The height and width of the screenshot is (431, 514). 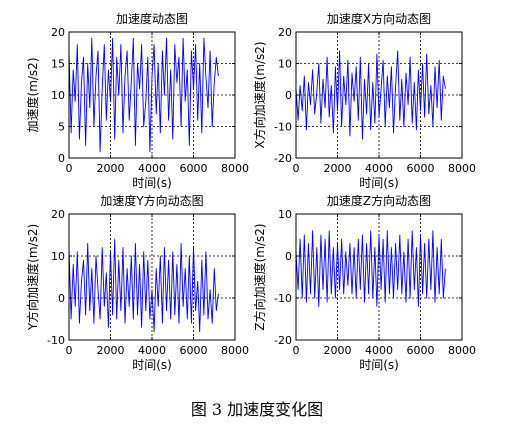 I want to click on figure-caption: 图 3 加速度变化图, so click(x=257, y=409).